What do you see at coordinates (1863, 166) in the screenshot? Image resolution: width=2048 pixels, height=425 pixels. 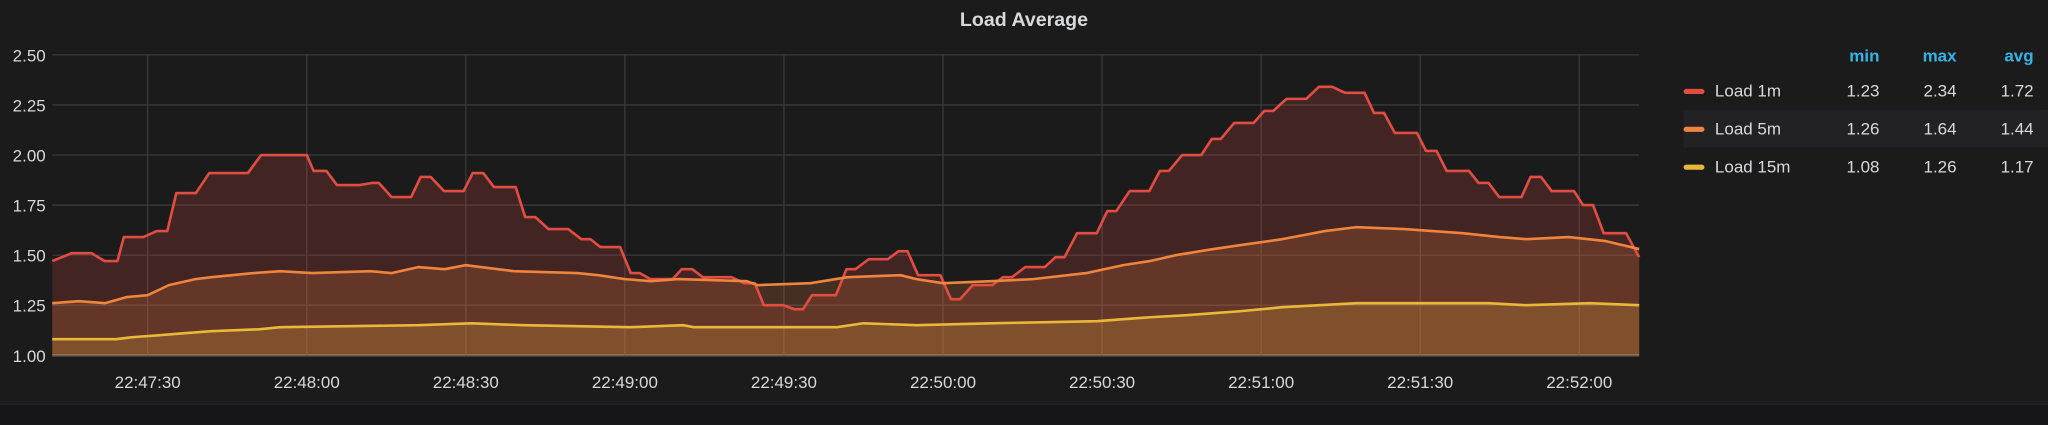 I see `legend-min: 1.08` at bounding box center [1863, 166].